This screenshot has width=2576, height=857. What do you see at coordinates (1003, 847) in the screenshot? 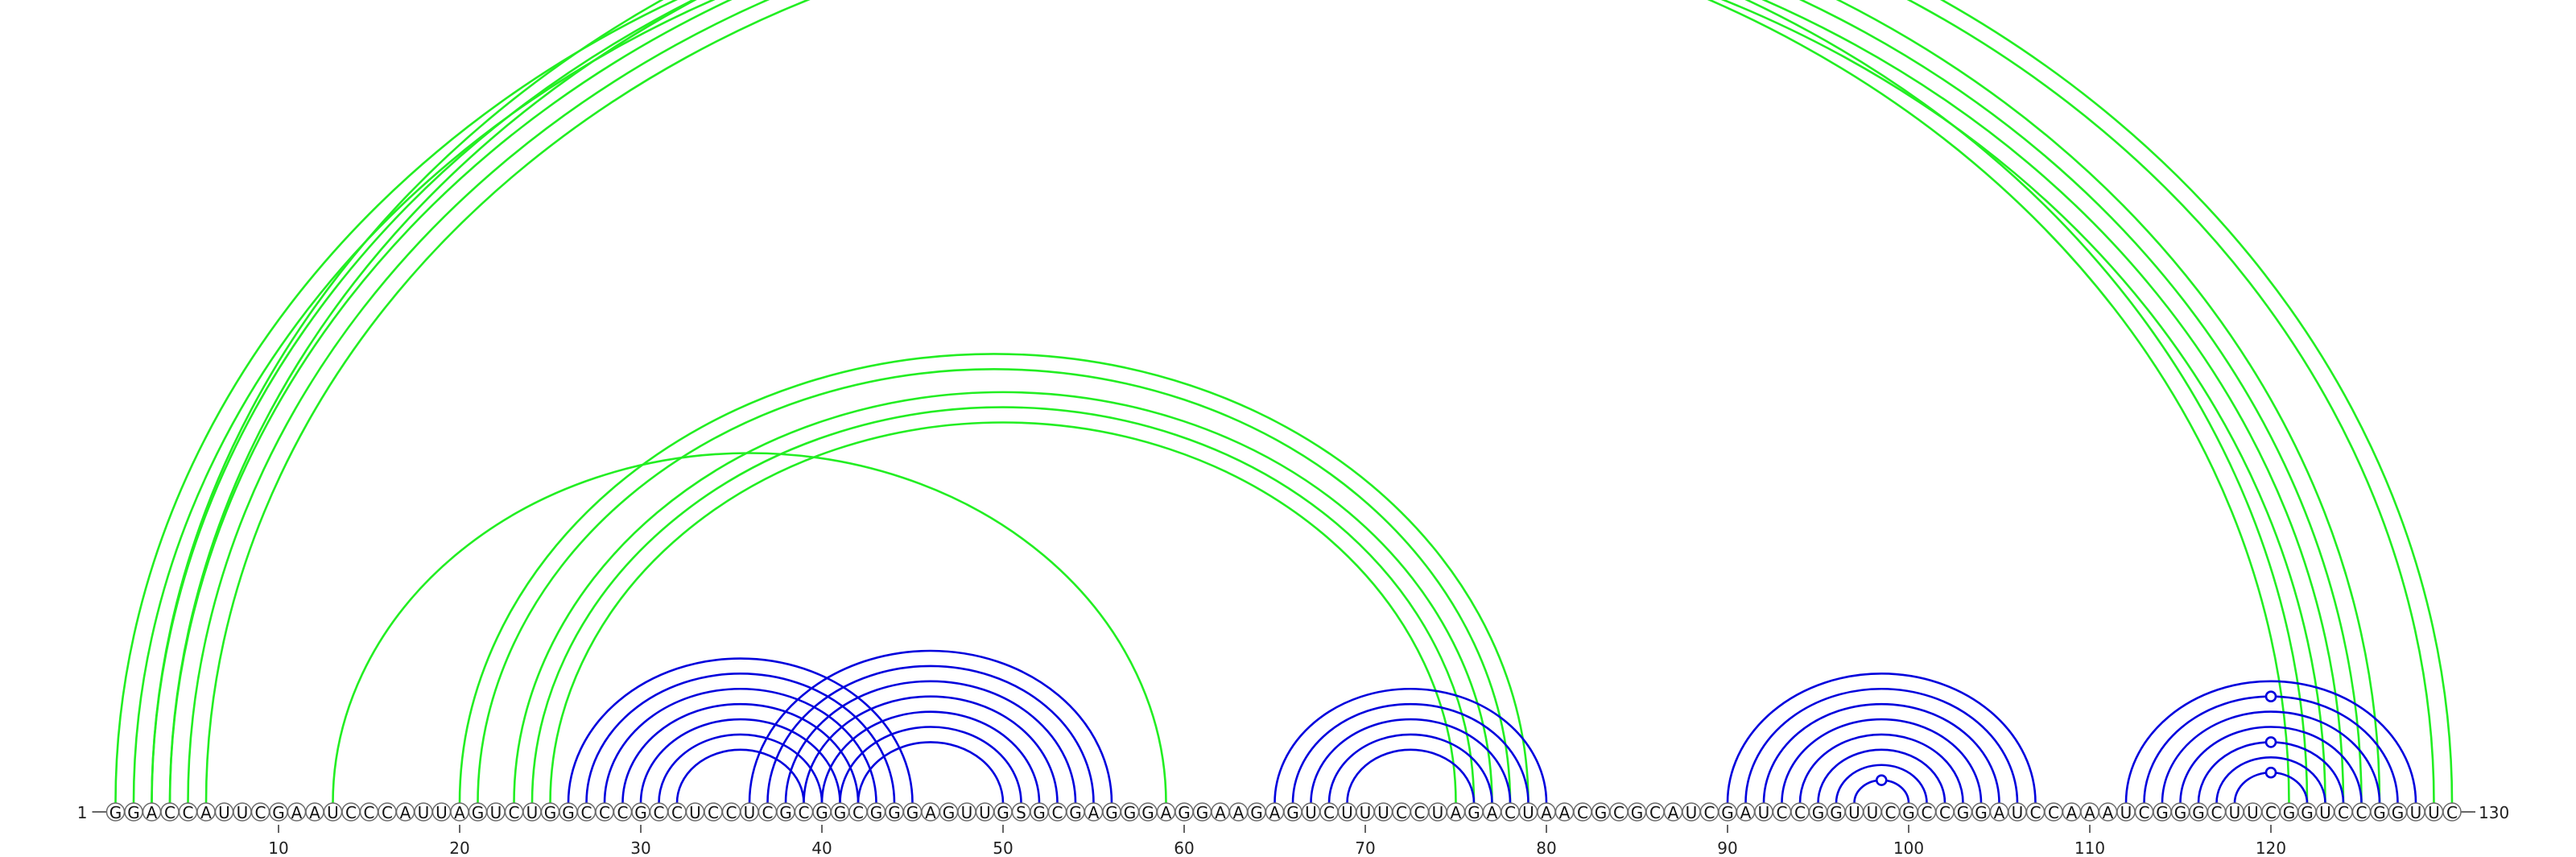
I see `axis-tick-label: 50` at bounding box center [1003, 847].